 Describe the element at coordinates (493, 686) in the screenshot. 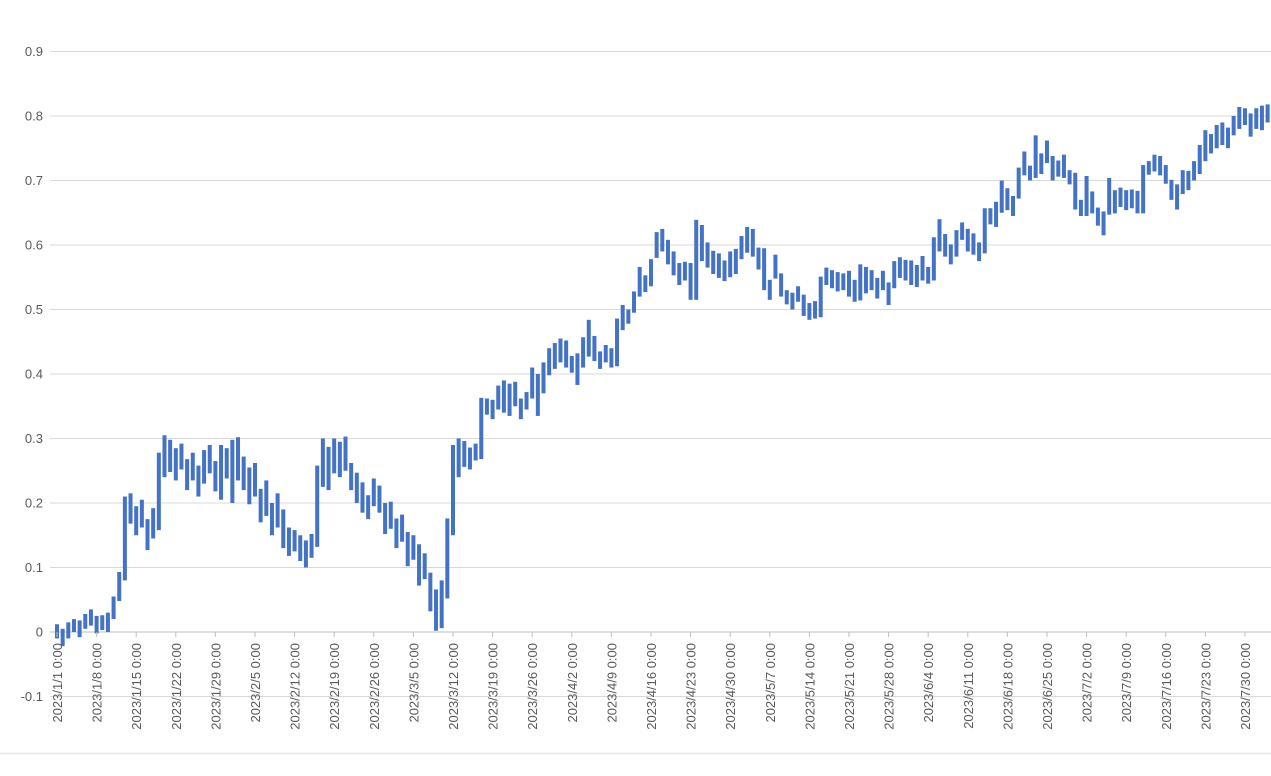

I see `x-axis-tick-label: 2023/3/19 0:00` at that location.